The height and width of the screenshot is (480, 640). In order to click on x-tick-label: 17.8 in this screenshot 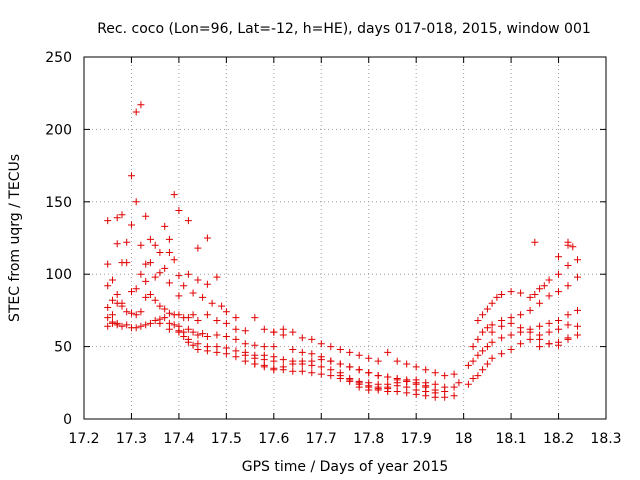, I will do `click(368, 439)`.